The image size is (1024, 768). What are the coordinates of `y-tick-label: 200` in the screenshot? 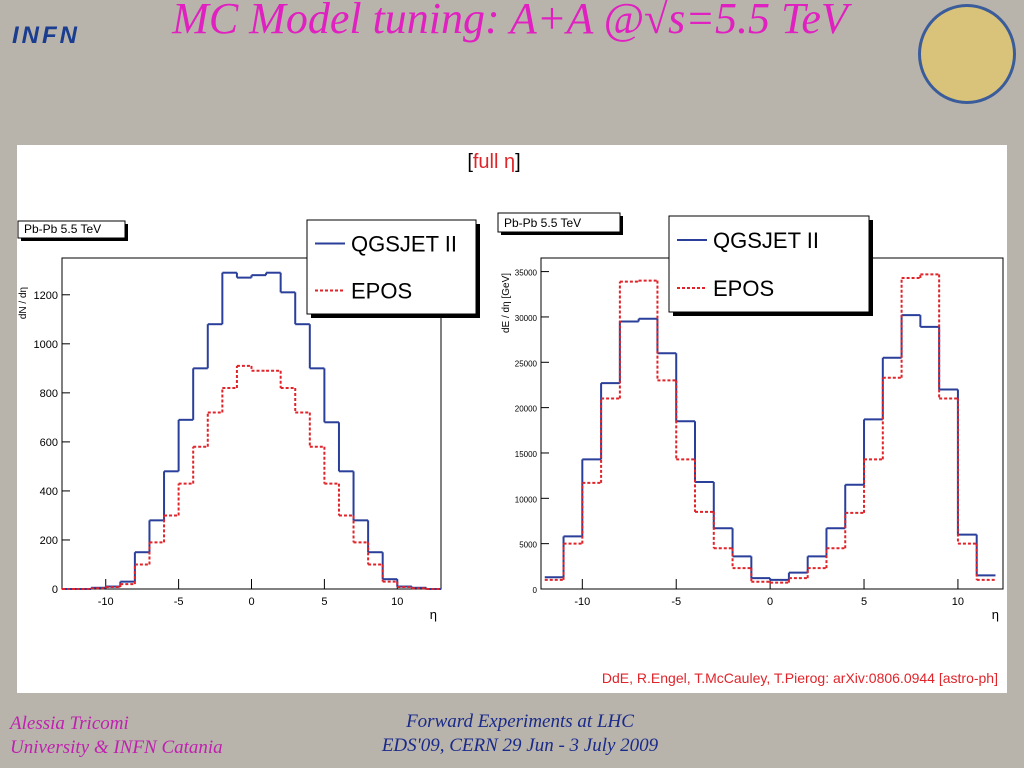 It's located at (49, 541).